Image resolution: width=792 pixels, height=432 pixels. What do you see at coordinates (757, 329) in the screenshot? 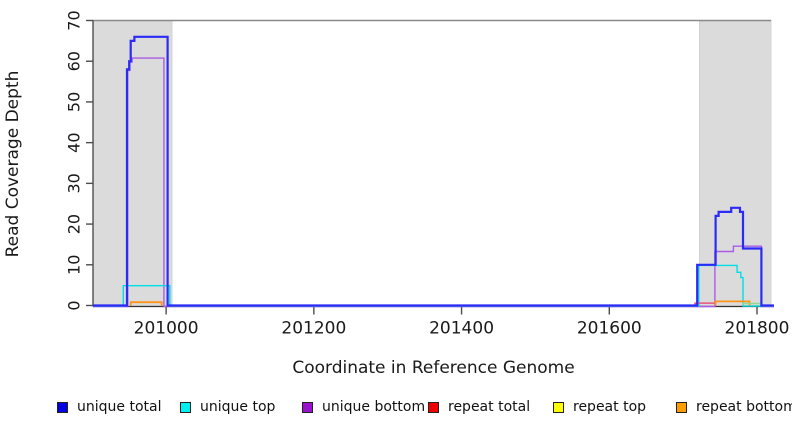
I see `x-tick-label: 201800` at bounding box center [757, 329].